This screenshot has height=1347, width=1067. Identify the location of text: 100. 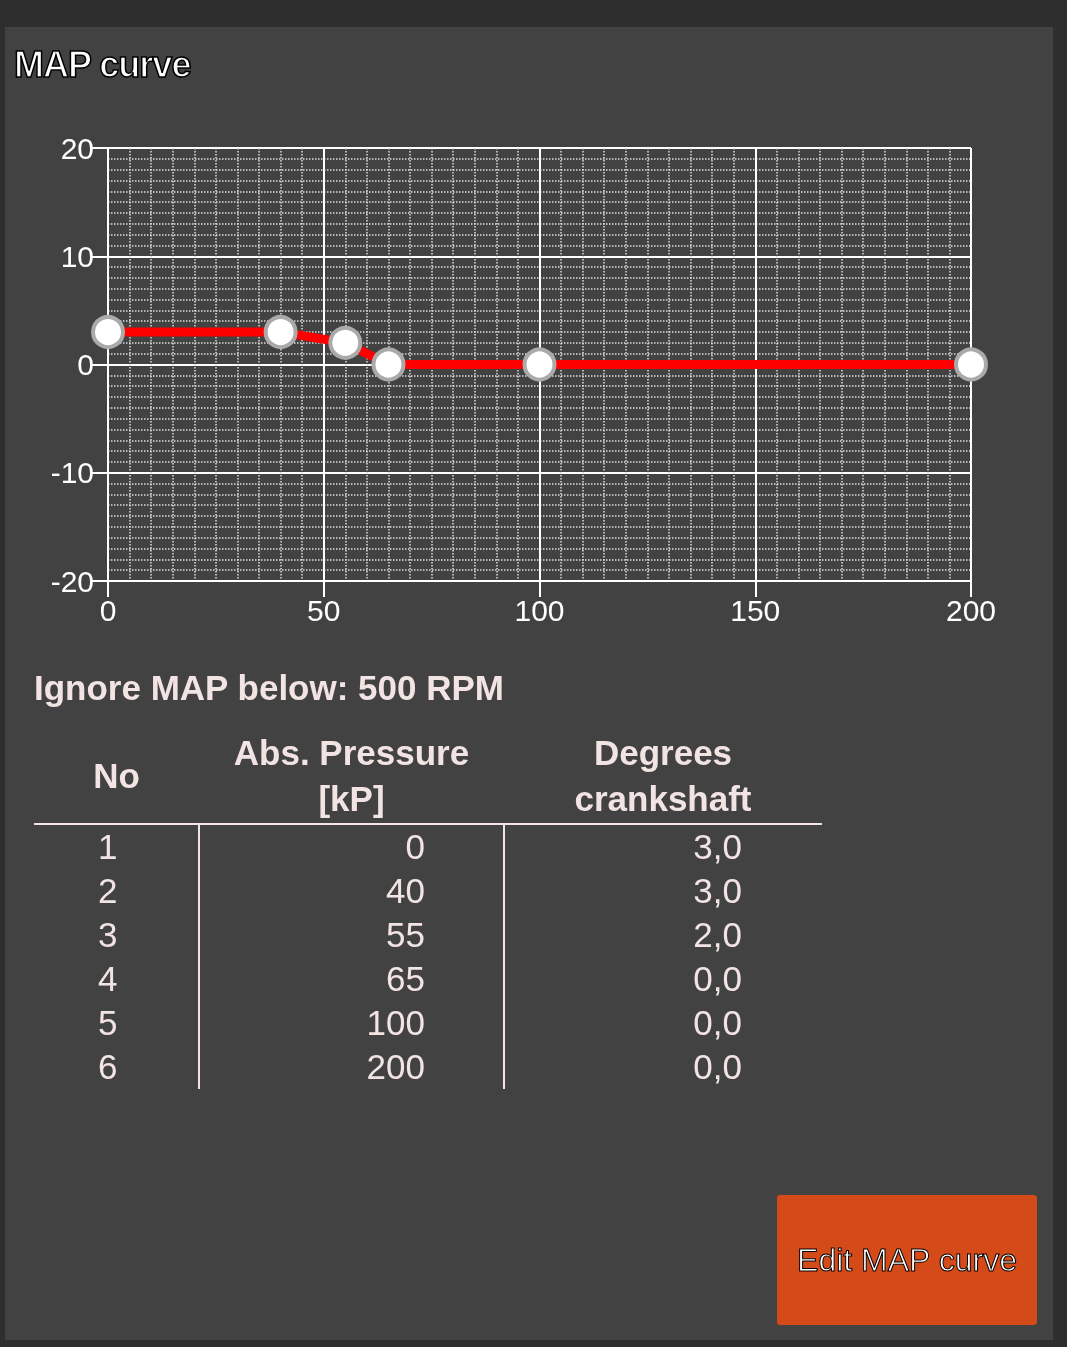
(351, 1023).